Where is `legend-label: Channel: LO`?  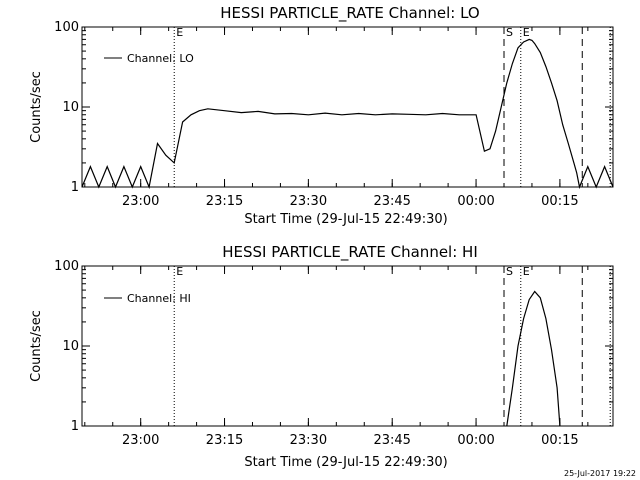 legend-label: Channel: LO is located at coordinates (160, 58).